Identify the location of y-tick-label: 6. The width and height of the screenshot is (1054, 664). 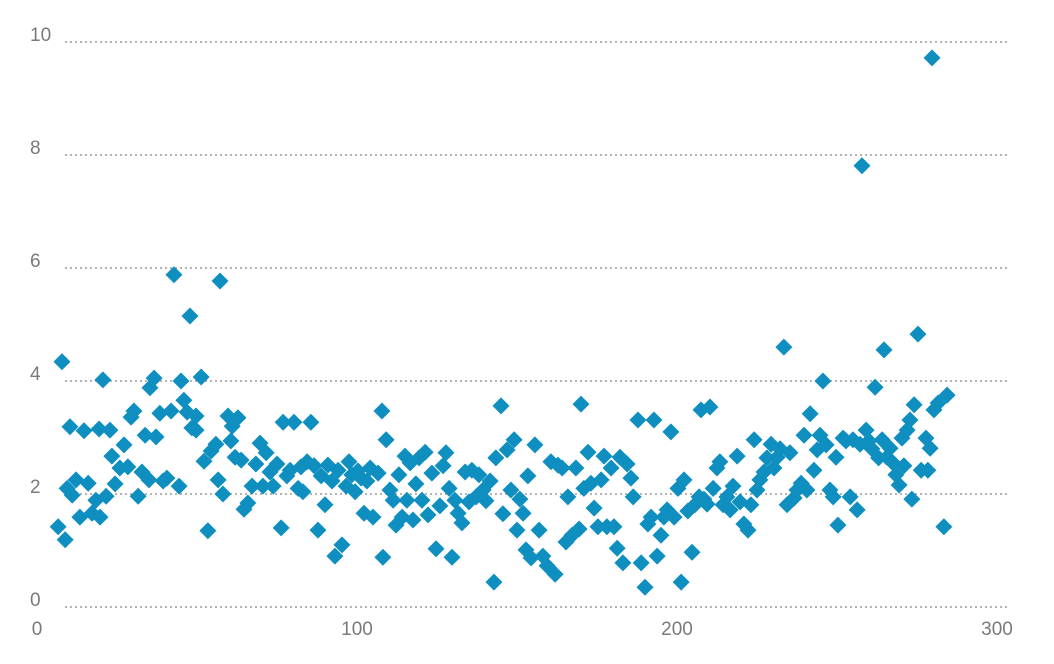
(35, 261).